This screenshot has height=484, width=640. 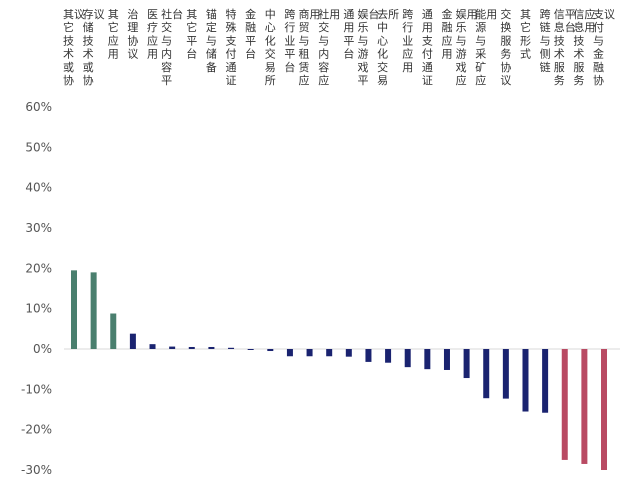 What do you see at coordinates (270, 40) in the screenshot?
I see `category-label-char: 化` at bounding box center [270, 40].